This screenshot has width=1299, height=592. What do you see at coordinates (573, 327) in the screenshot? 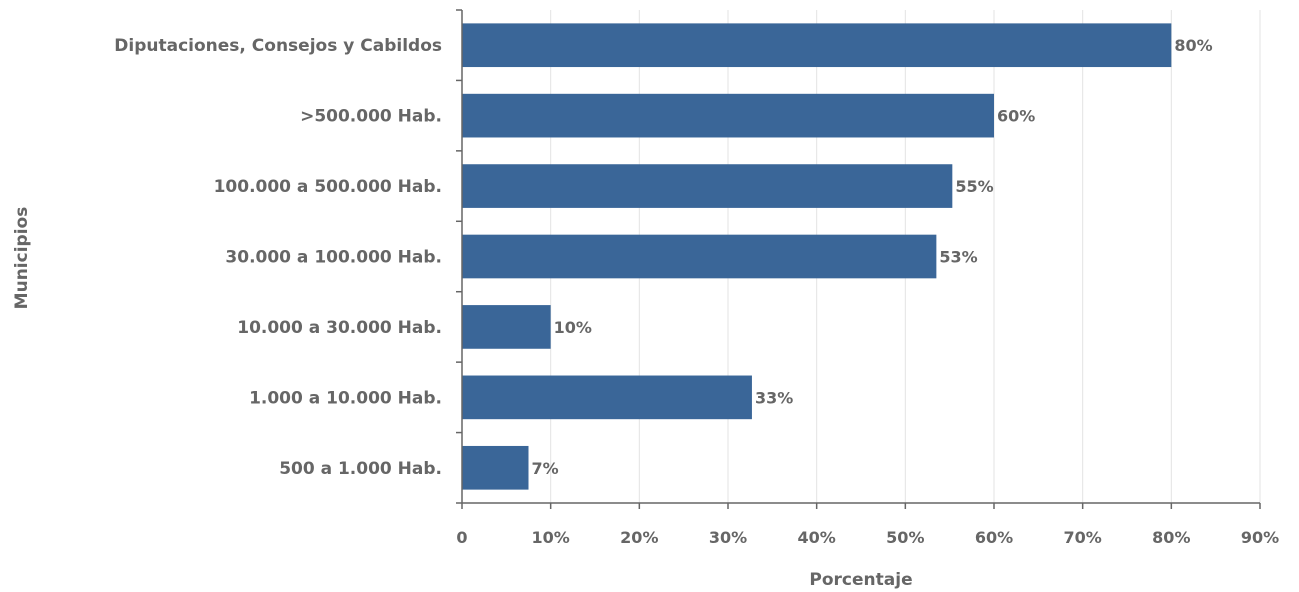
I see `data-label: 10%` at bounding box center [573, 327].